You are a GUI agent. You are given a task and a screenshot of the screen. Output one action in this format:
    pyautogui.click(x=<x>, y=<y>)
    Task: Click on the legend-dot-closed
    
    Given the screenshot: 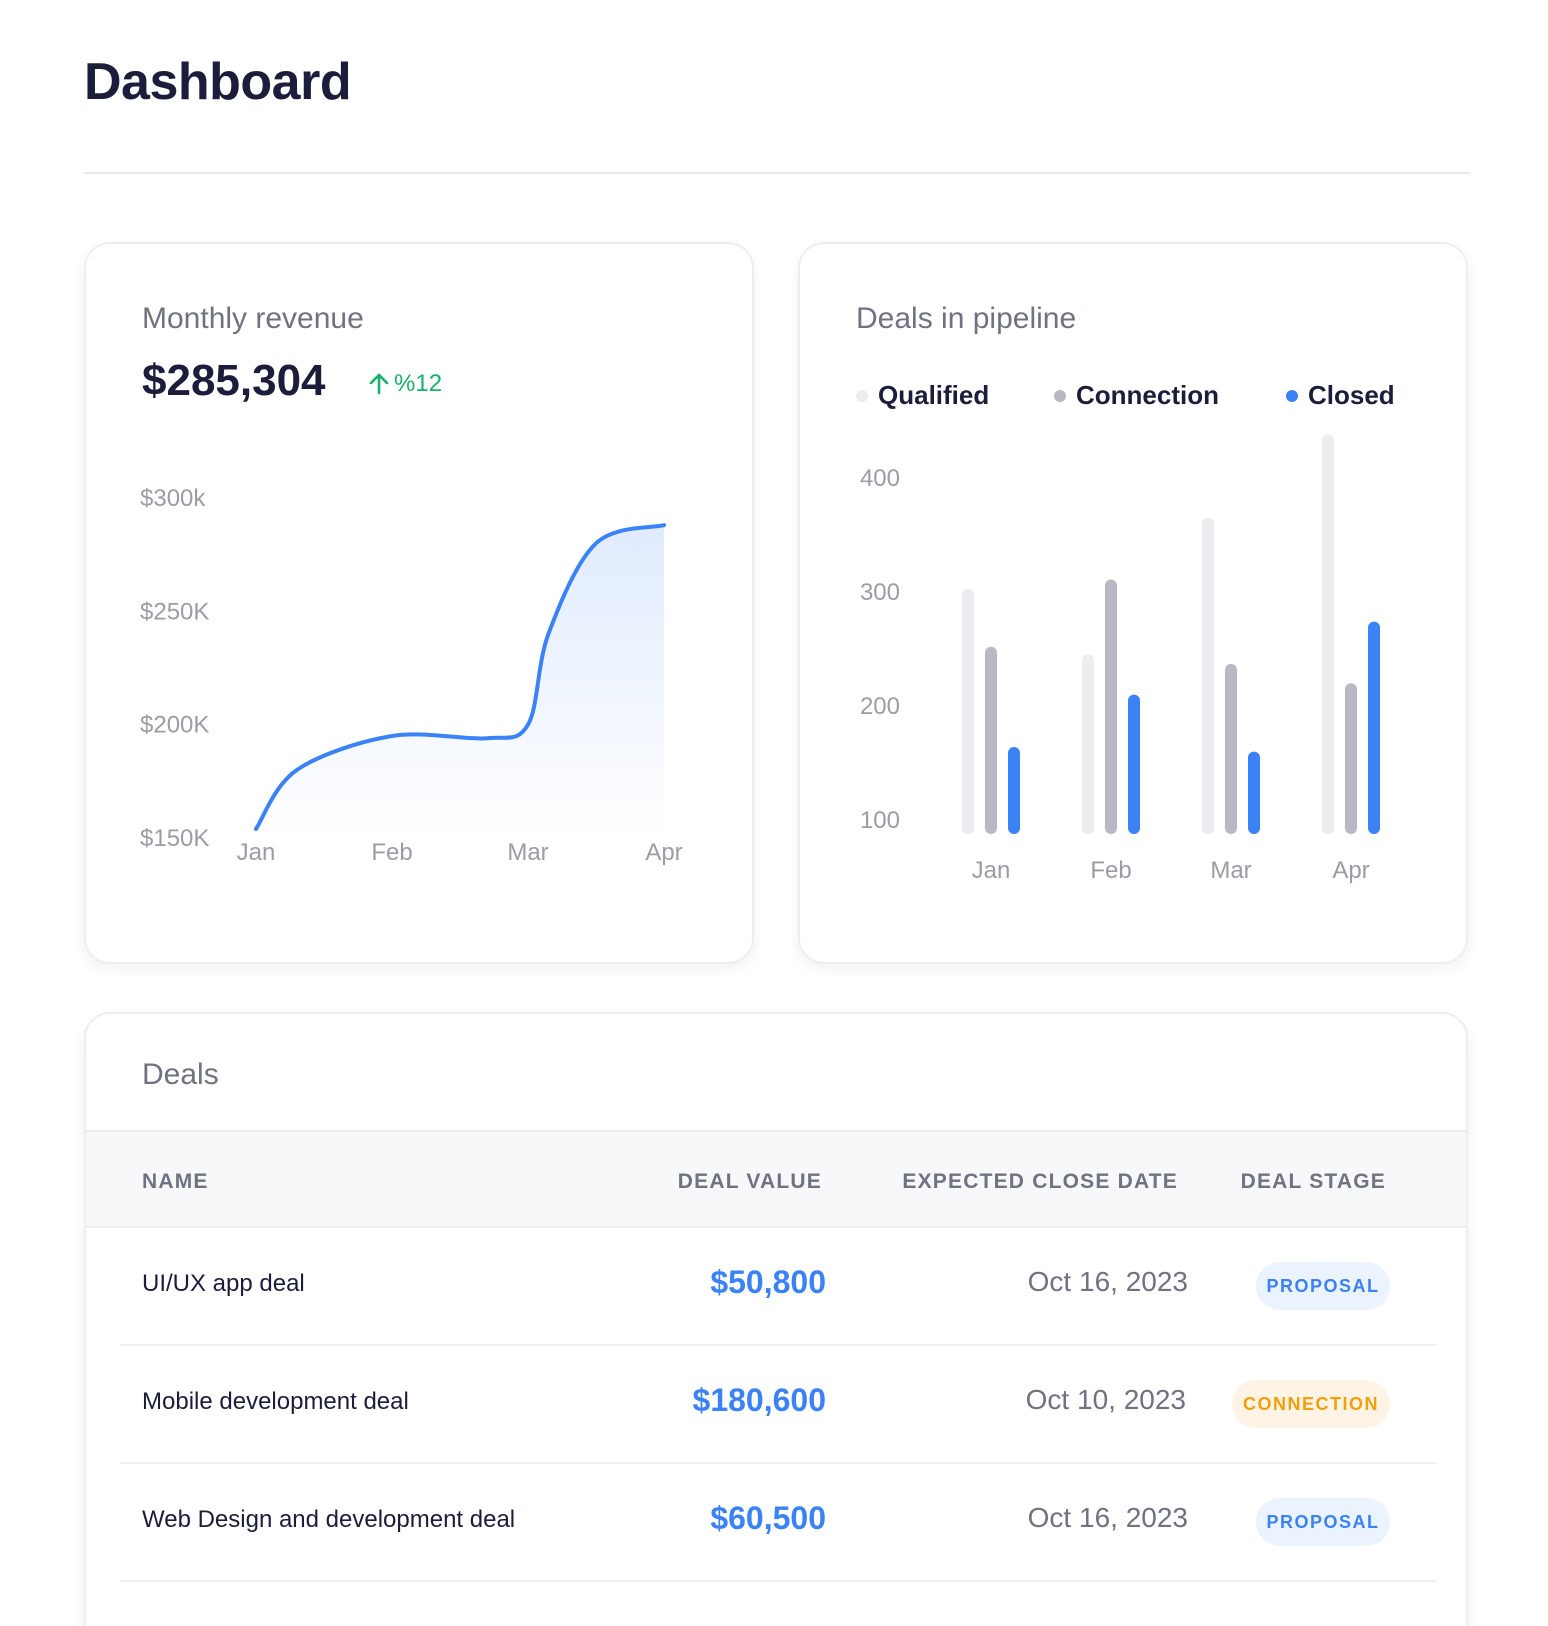 What is the action you would take?
    pyautogui.click(x=1292, y=395)
    